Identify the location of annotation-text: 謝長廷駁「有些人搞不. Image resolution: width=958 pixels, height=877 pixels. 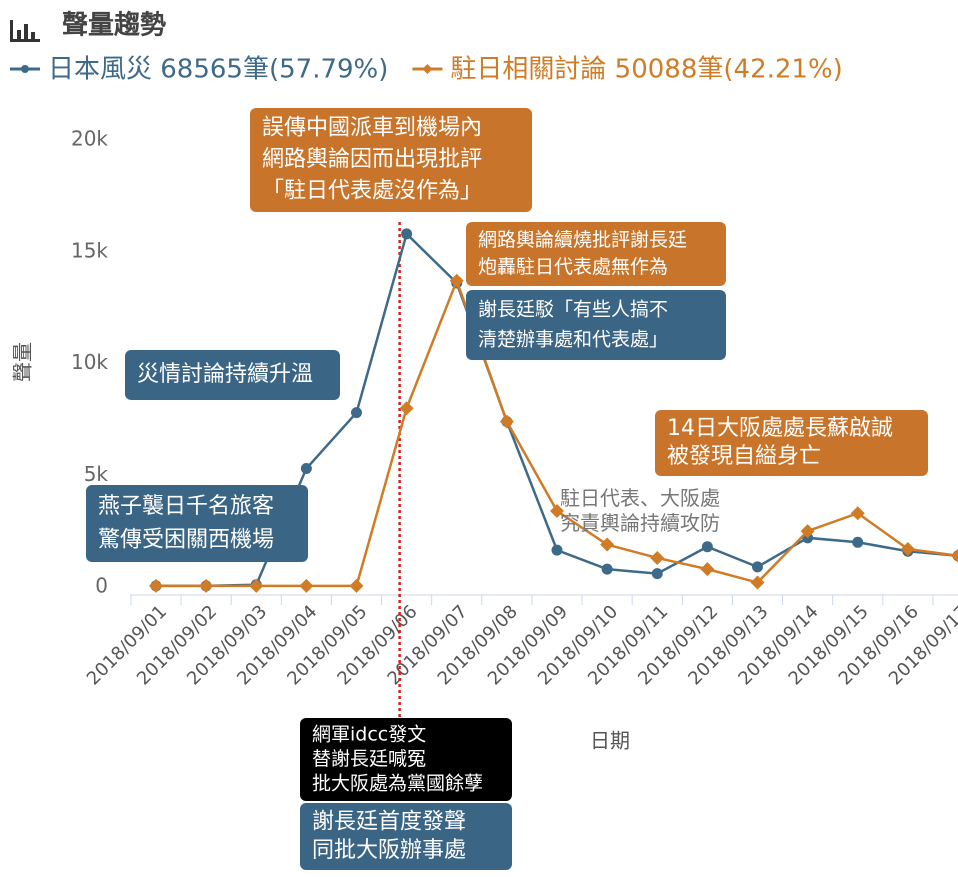
(573, 310).